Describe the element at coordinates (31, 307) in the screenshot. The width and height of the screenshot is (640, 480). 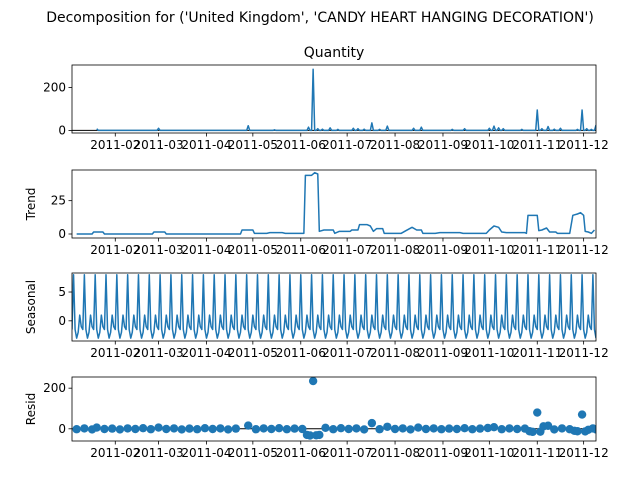
I see `seasonal-ylabel: Seasonal` at that location.